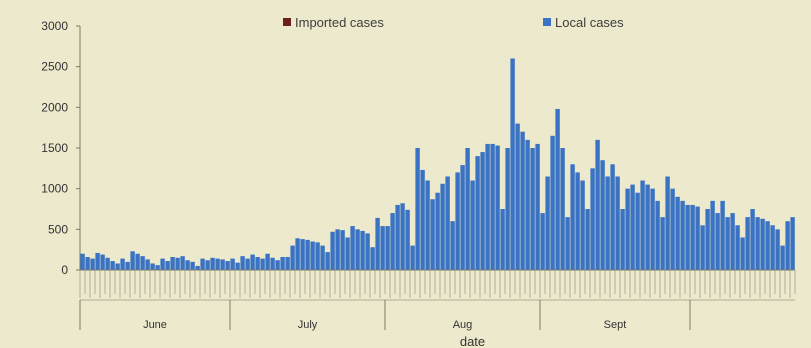  Describe the element at coordinates (615, 325) in the screenshot. I see `month-label: Sept` at that location.